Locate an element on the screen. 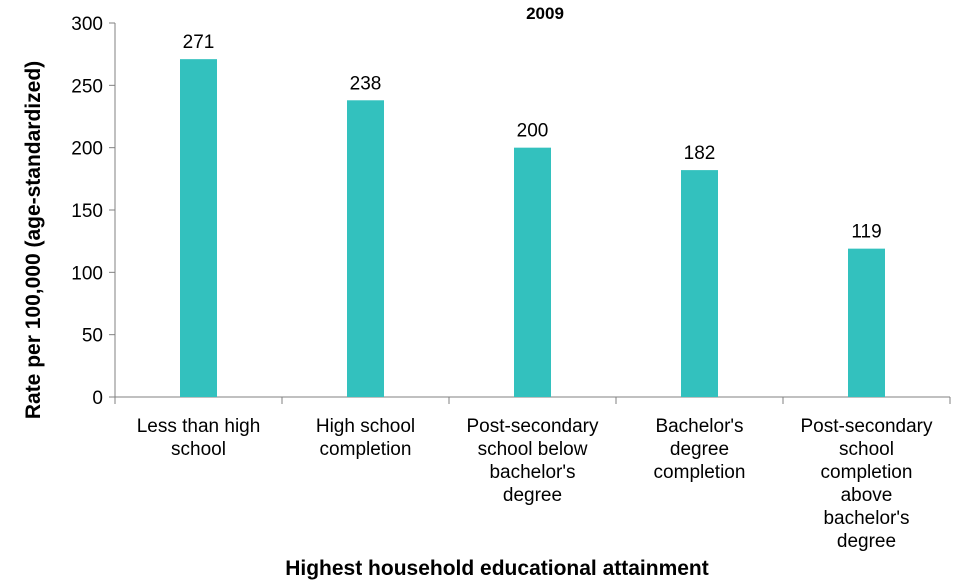 This screenshot has height=580, width=961. y-tick-label: 200 is located at coordinates (87, 149).